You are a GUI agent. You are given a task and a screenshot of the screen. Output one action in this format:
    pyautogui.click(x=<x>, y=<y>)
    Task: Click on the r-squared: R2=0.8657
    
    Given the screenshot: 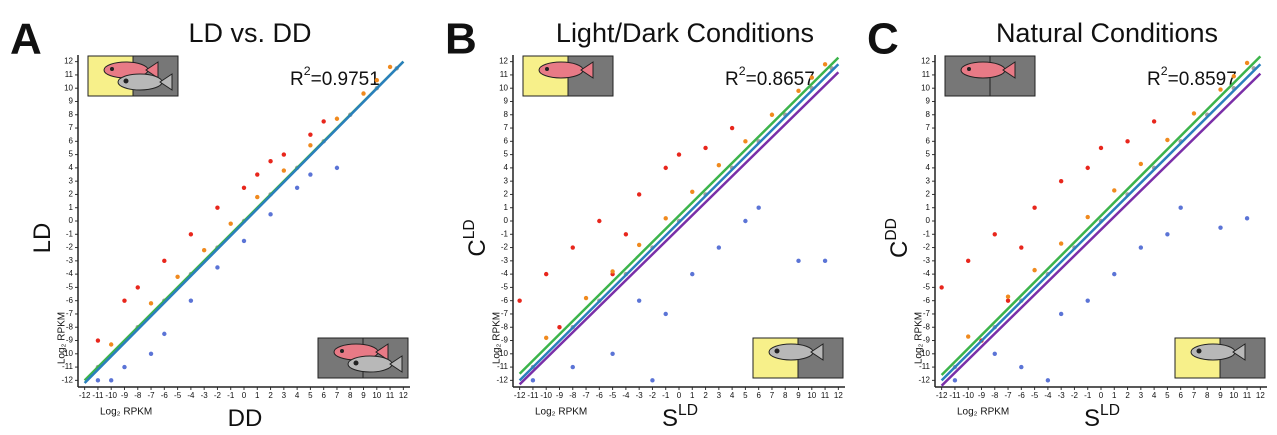 What is the action you would take?
    pyautogui.click(x=770, y=77)
    